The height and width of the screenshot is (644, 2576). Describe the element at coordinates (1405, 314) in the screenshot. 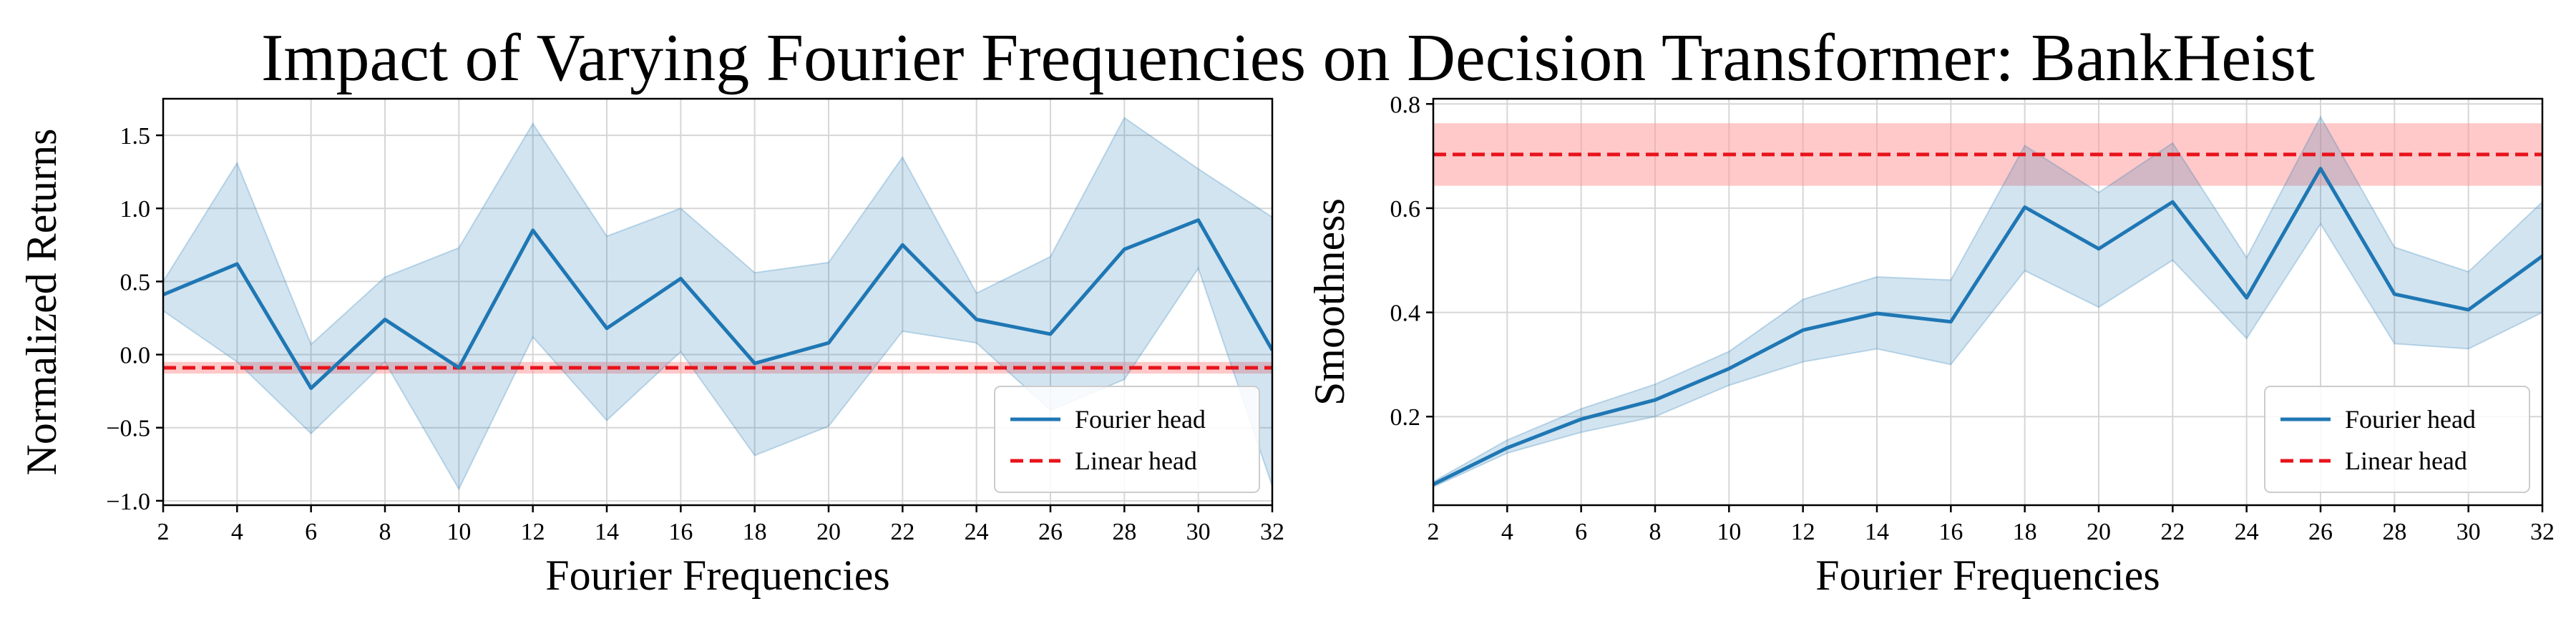

I see `y-tick-label: 0.4` at that location.